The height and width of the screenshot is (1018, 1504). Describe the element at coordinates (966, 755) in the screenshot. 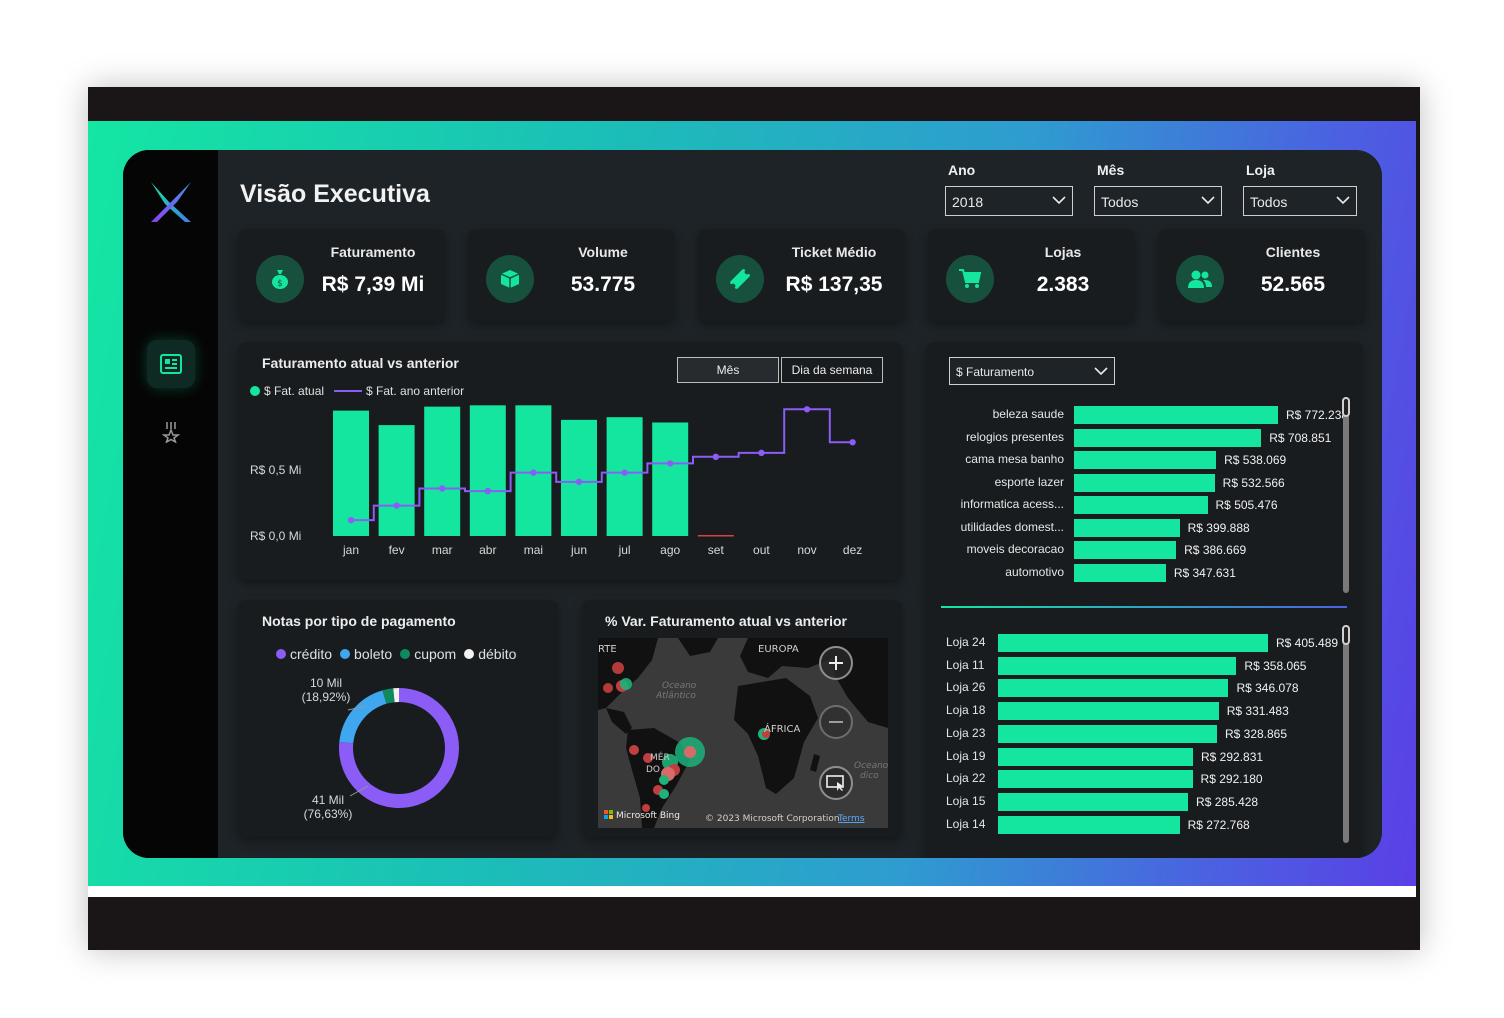

I see `bar-label: Loja 19` at that location.